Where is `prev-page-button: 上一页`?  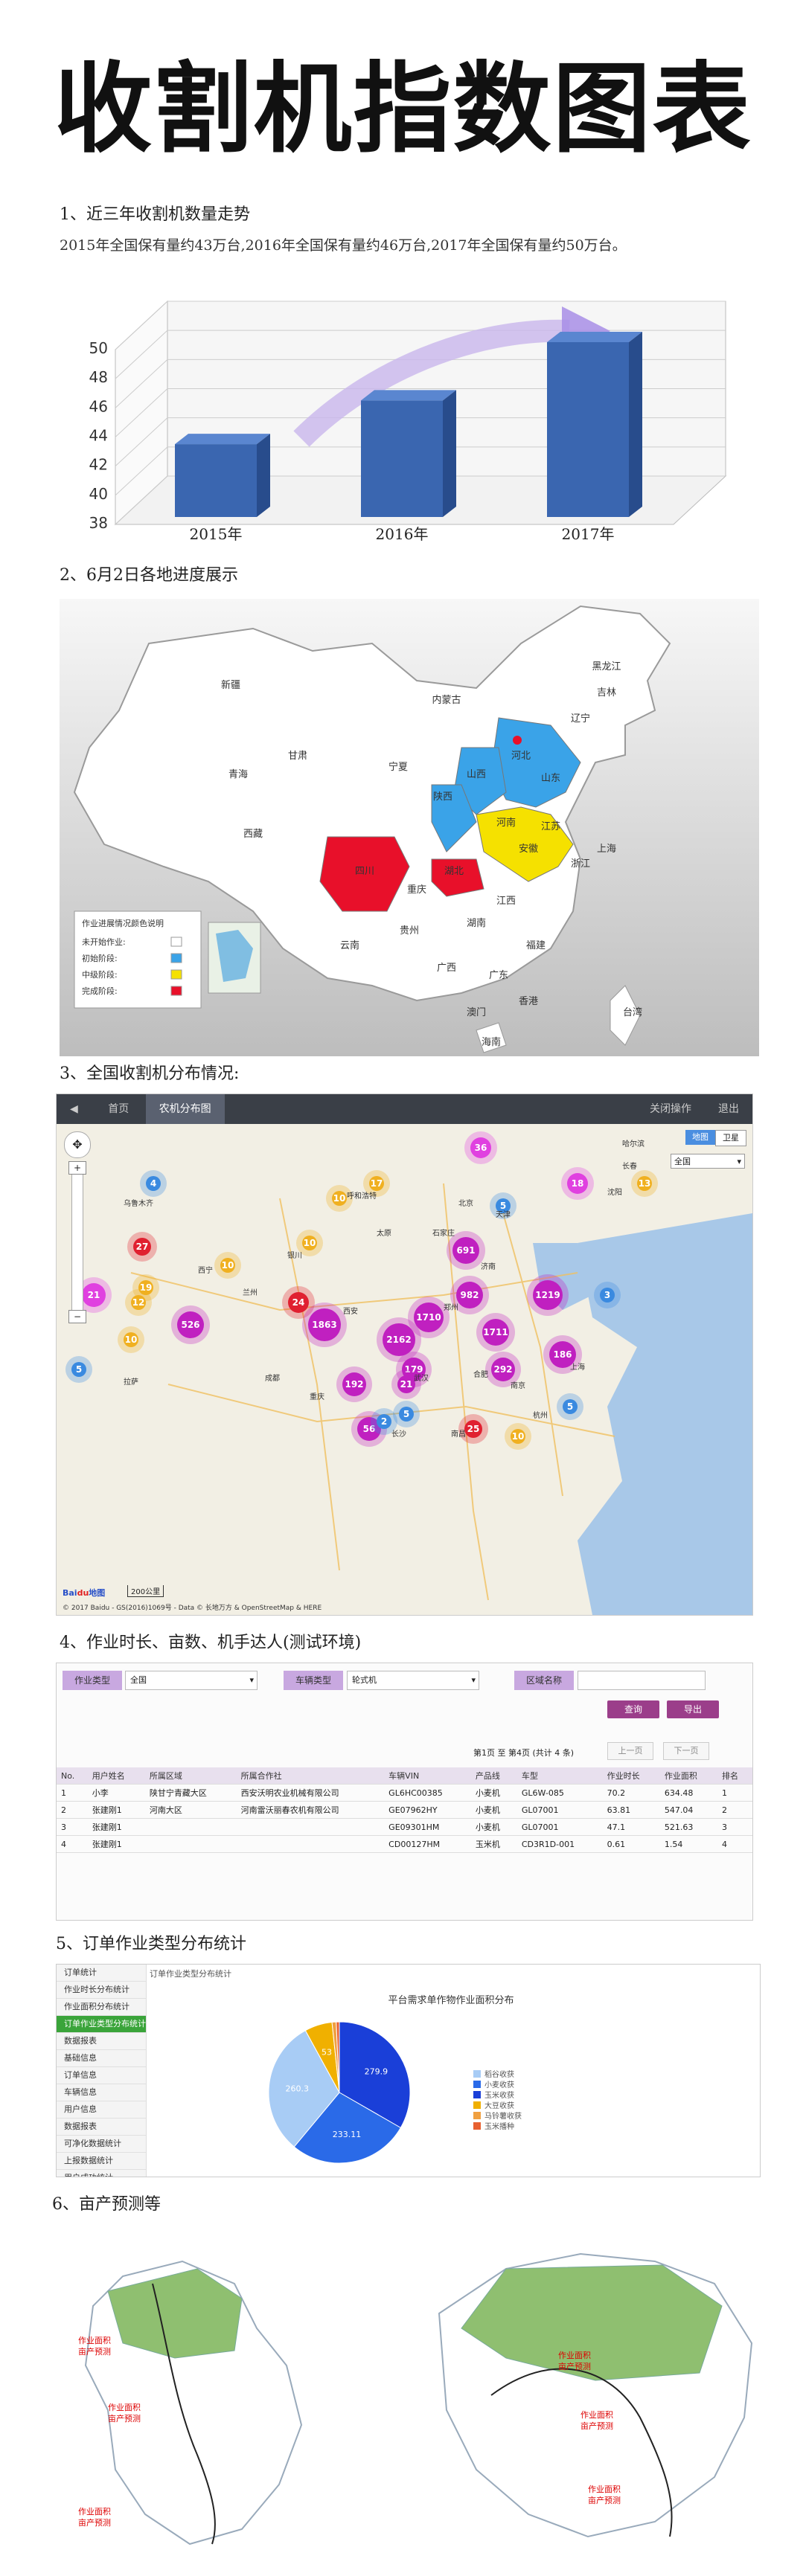
prev-page-button: 上一页 is located at coordinates (630, 1751).